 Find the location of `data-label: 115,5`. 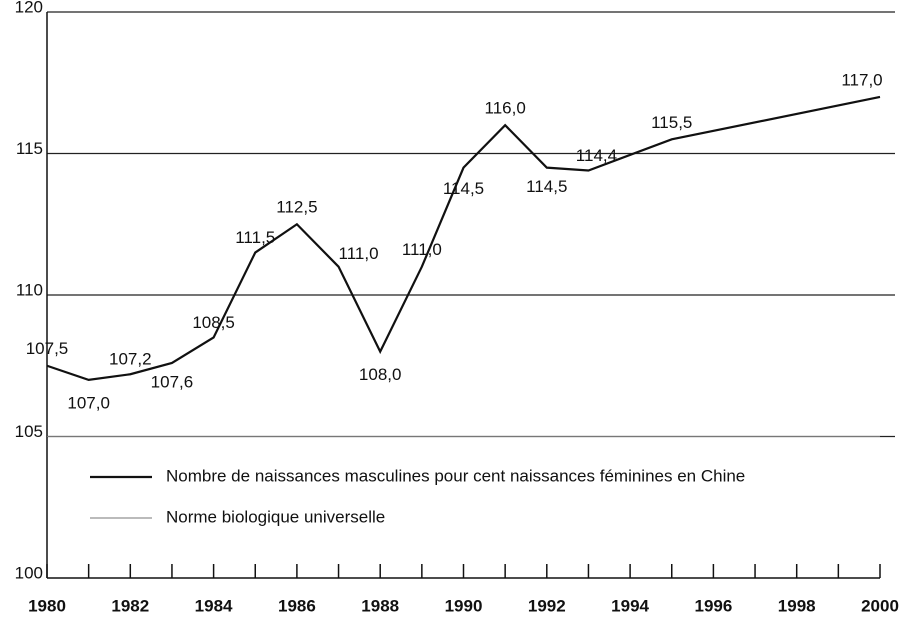

data-label: 115,5 is located at coordinates (671, 122).